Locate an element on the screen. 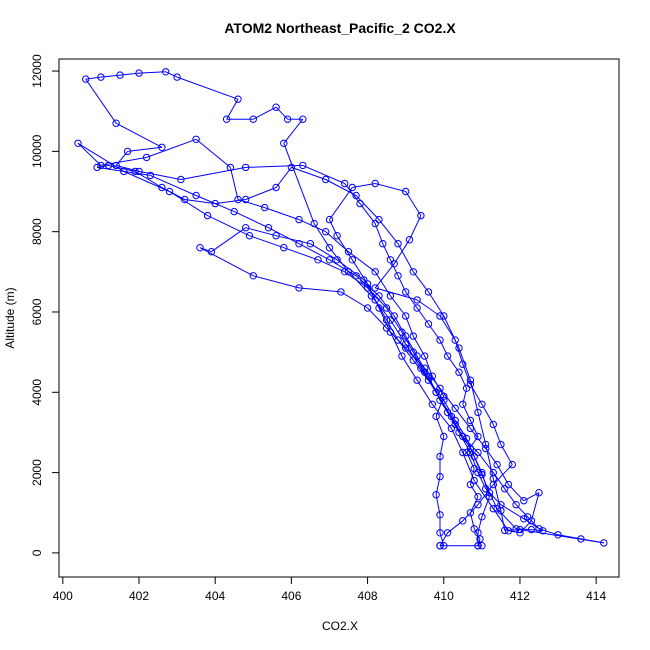  y-tick-label: 4000 is located at coordinates (37, 392).